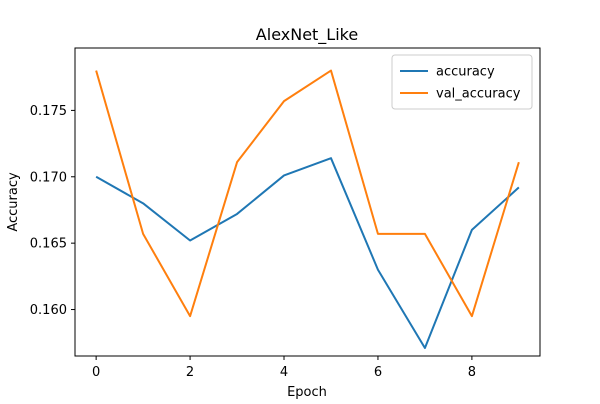 The image size is (600, 404). What do you see at coordinates (465, 72) in the screenshot?
I see `legend-label-accuracy: accuracy` at bounding box center [465, 72].